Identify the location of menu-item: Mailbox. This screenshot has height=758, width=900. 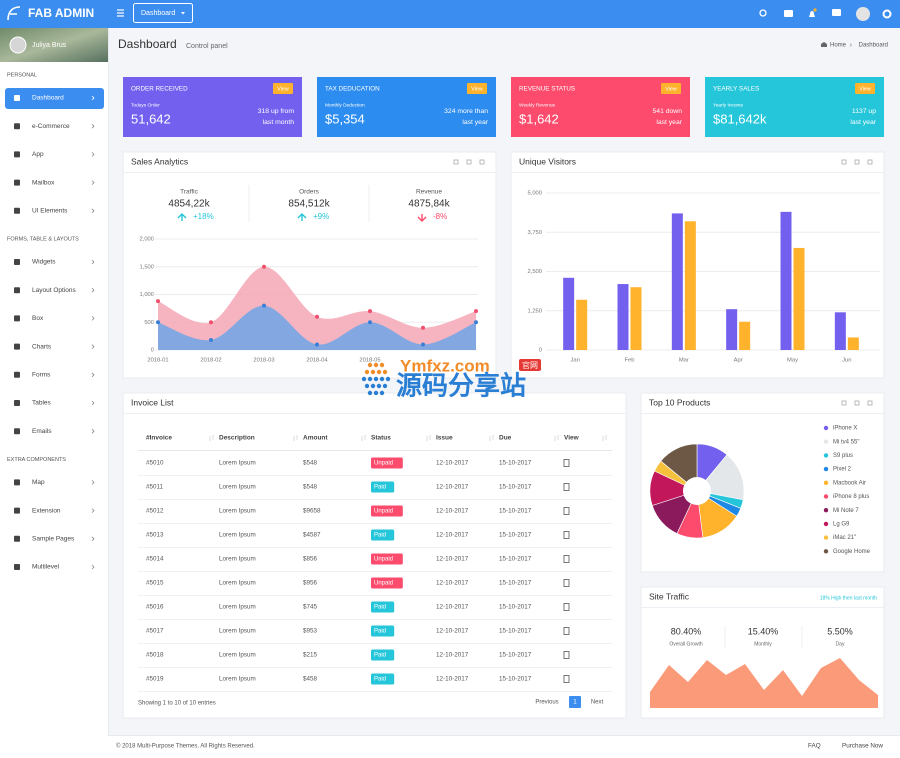
(43, 182).